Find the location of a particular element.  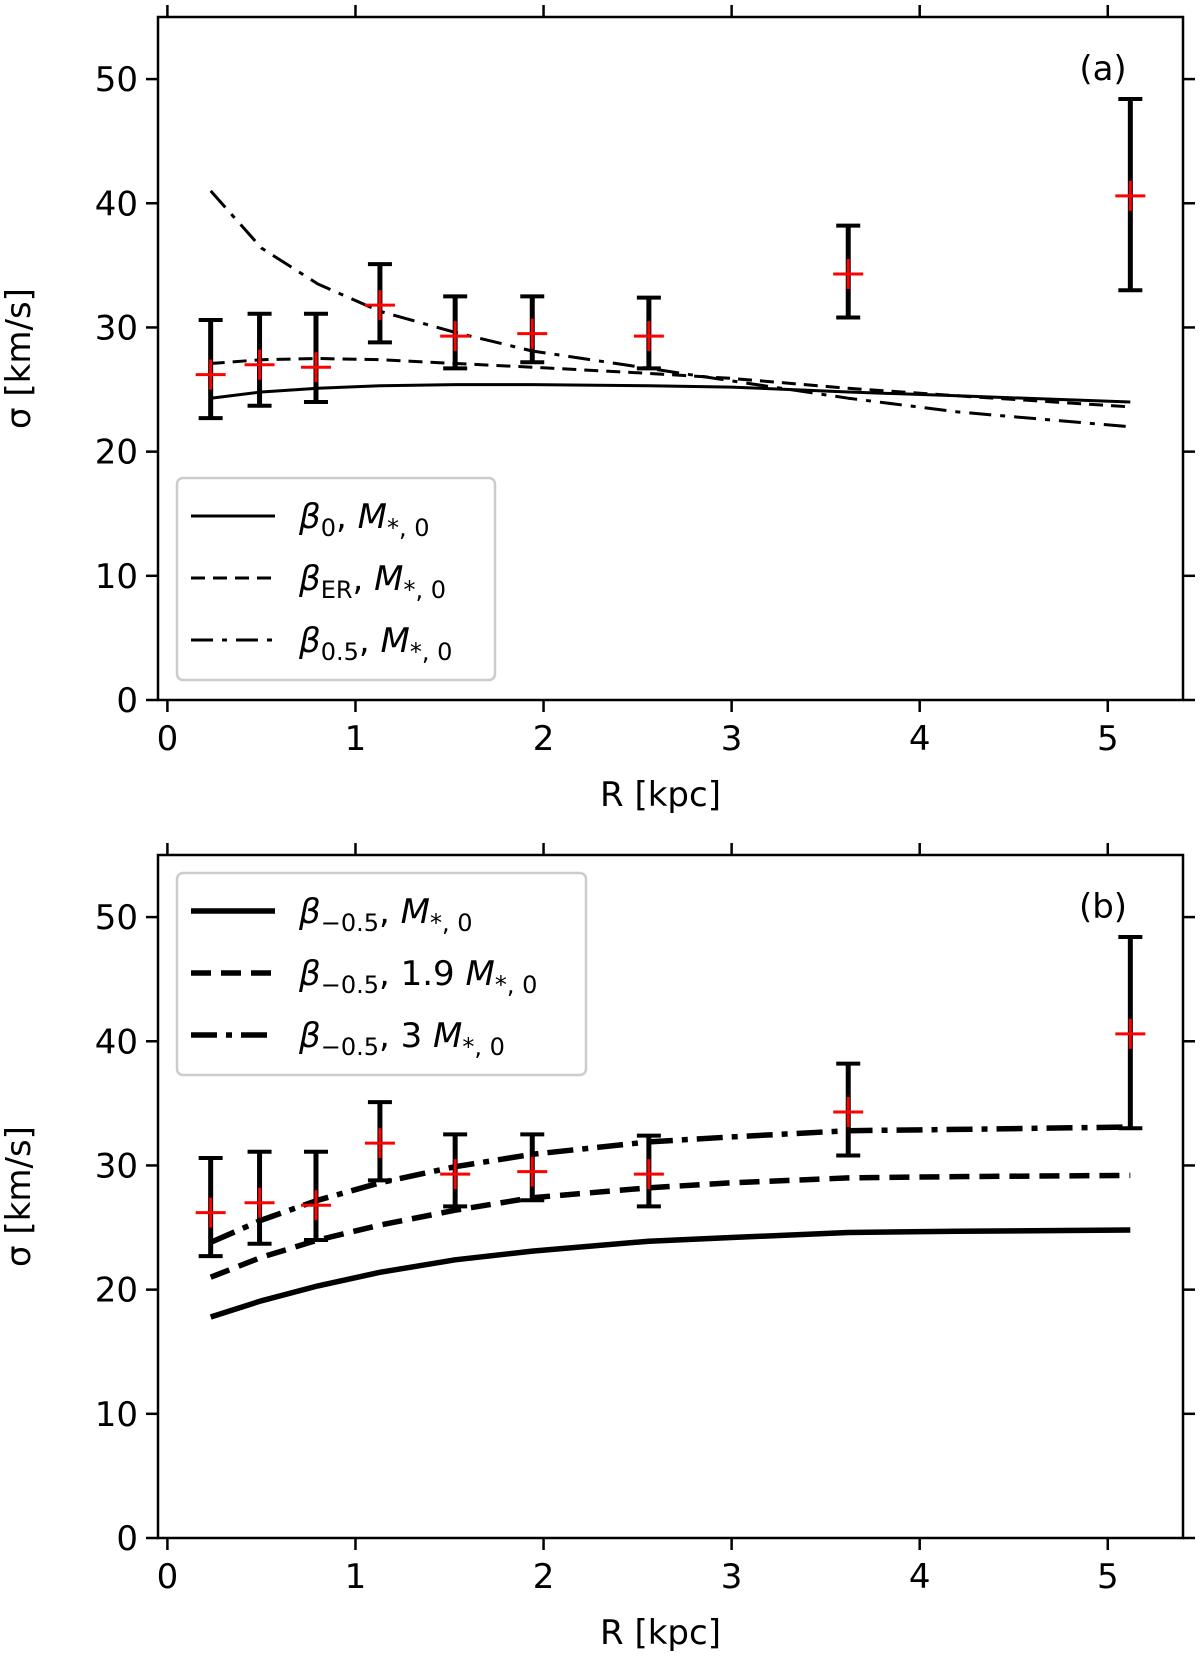

legend-label-2: βER, M*, 0 is located at coordinates (372, 581).